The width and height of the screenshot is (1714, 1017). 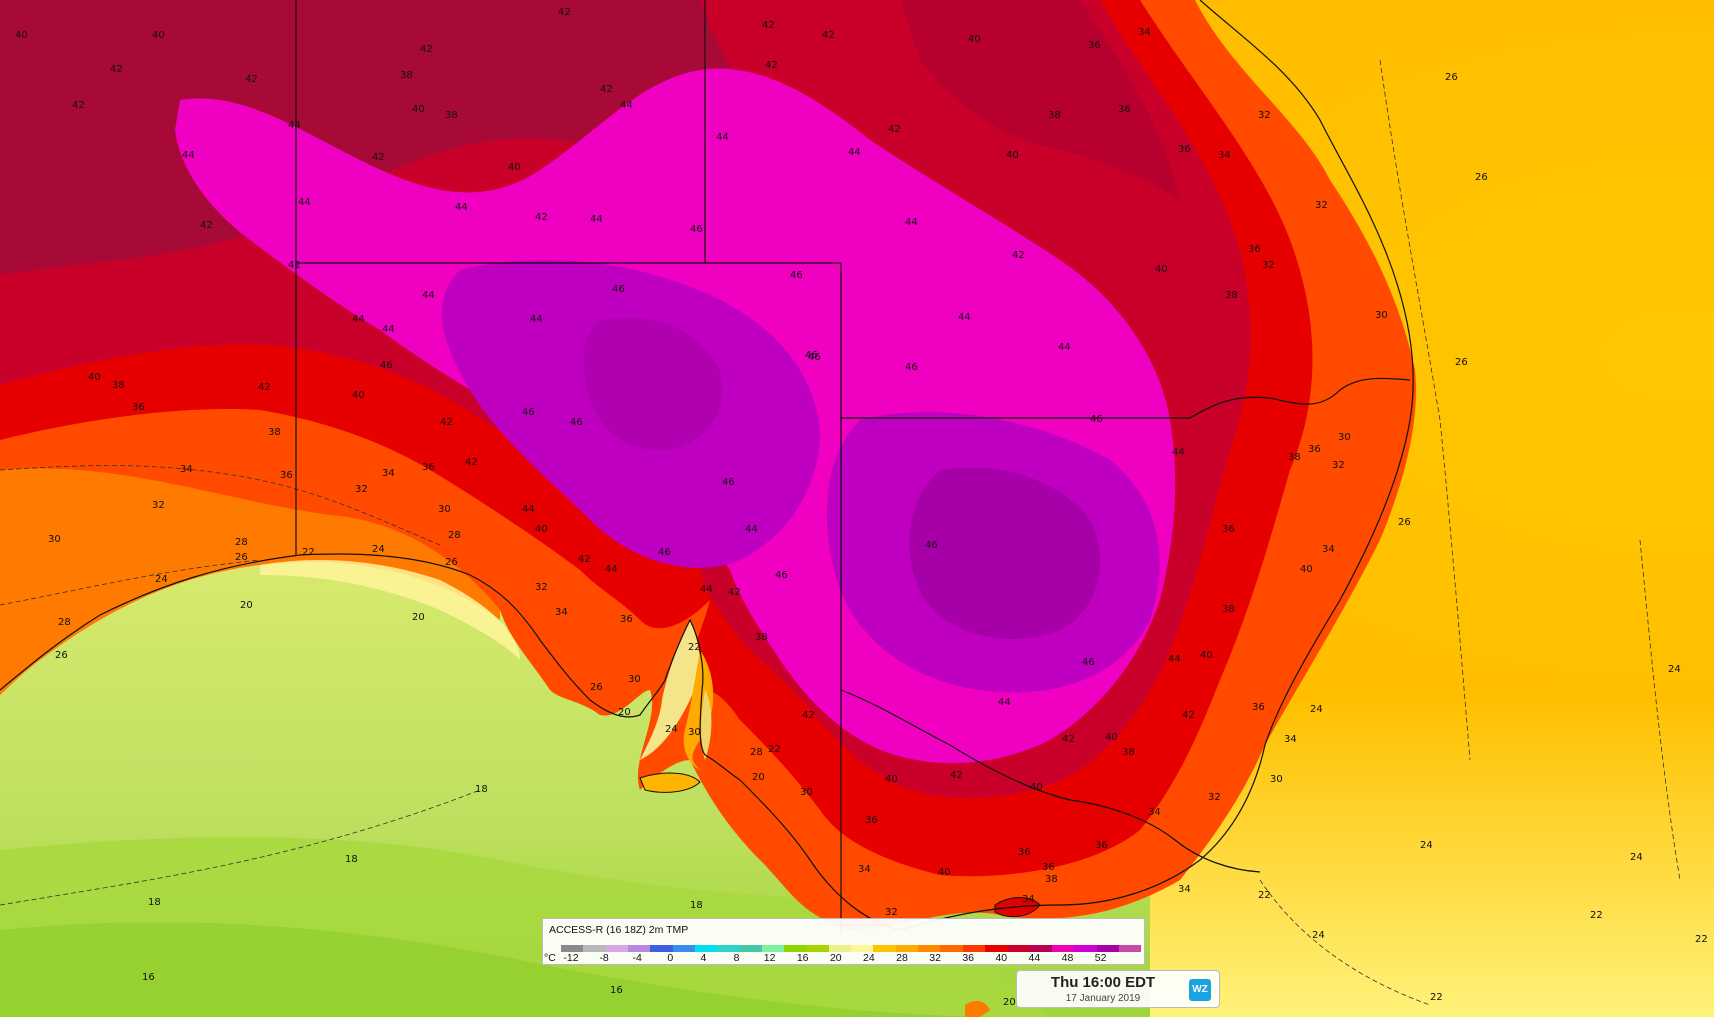 I want to click on legend-color-bar, so click(x=851, y=948).